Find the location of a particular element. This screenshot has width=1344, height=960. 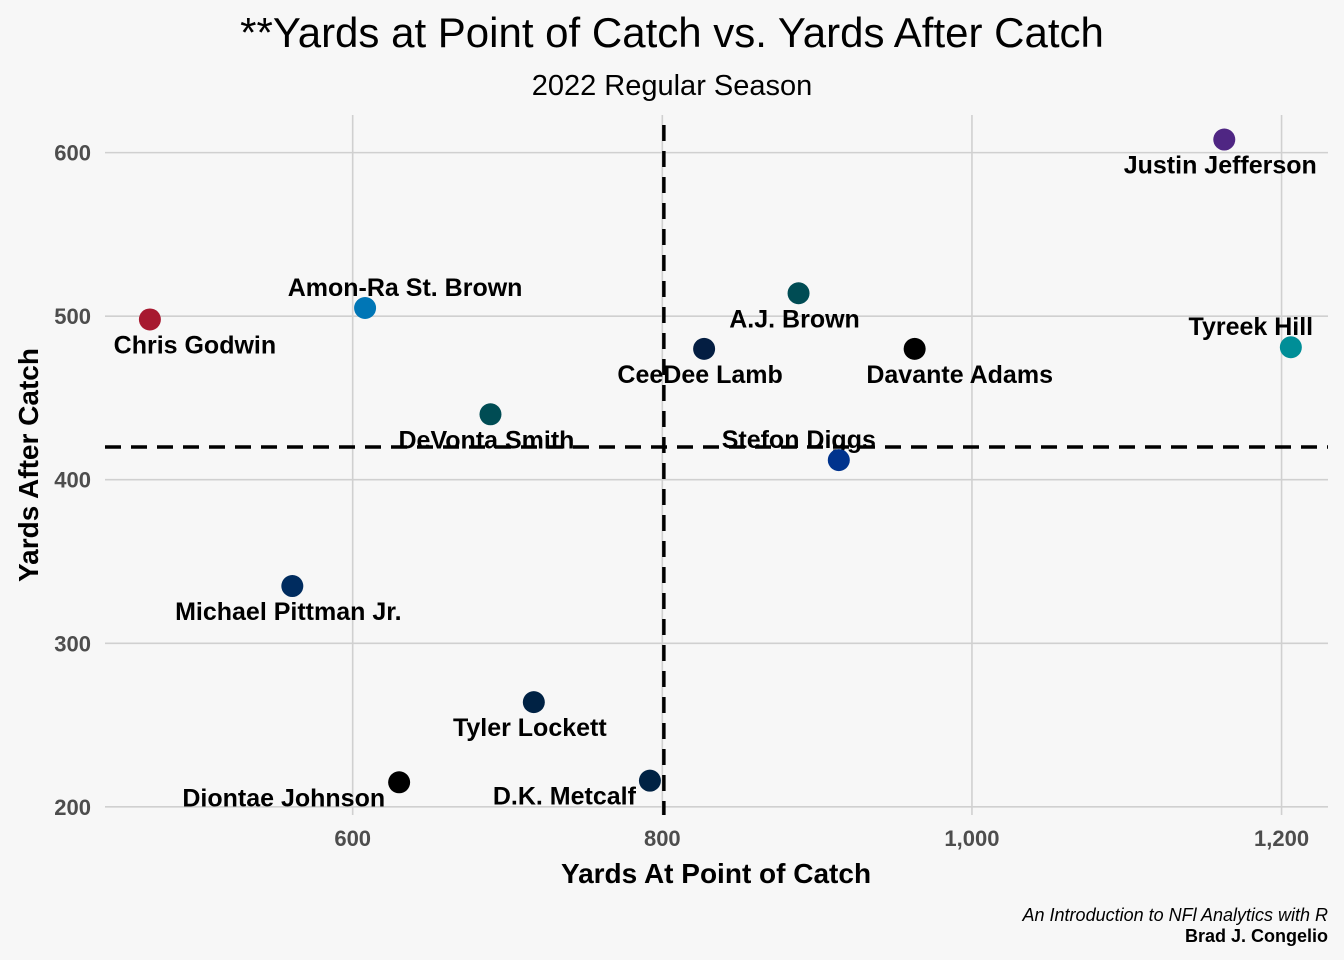

x-axis-title: Yards At Point of Catch is located at coordinates (716, 873).